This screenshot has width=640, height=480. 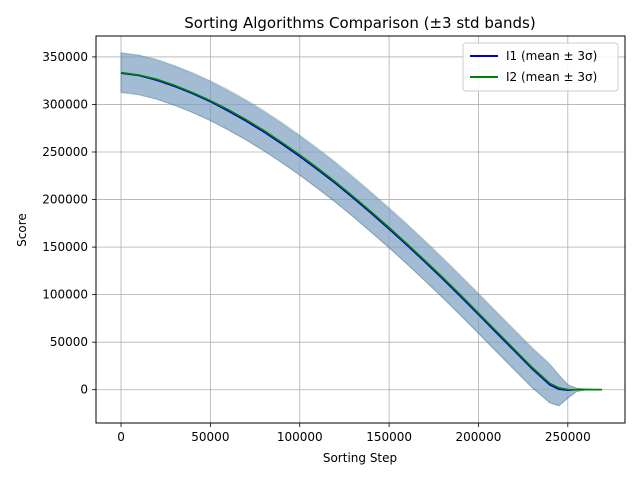 What do you see at coordinates (22, 230) in the screenshot?
I see `y-axis-label: Score` at bounding box center [22, 230].